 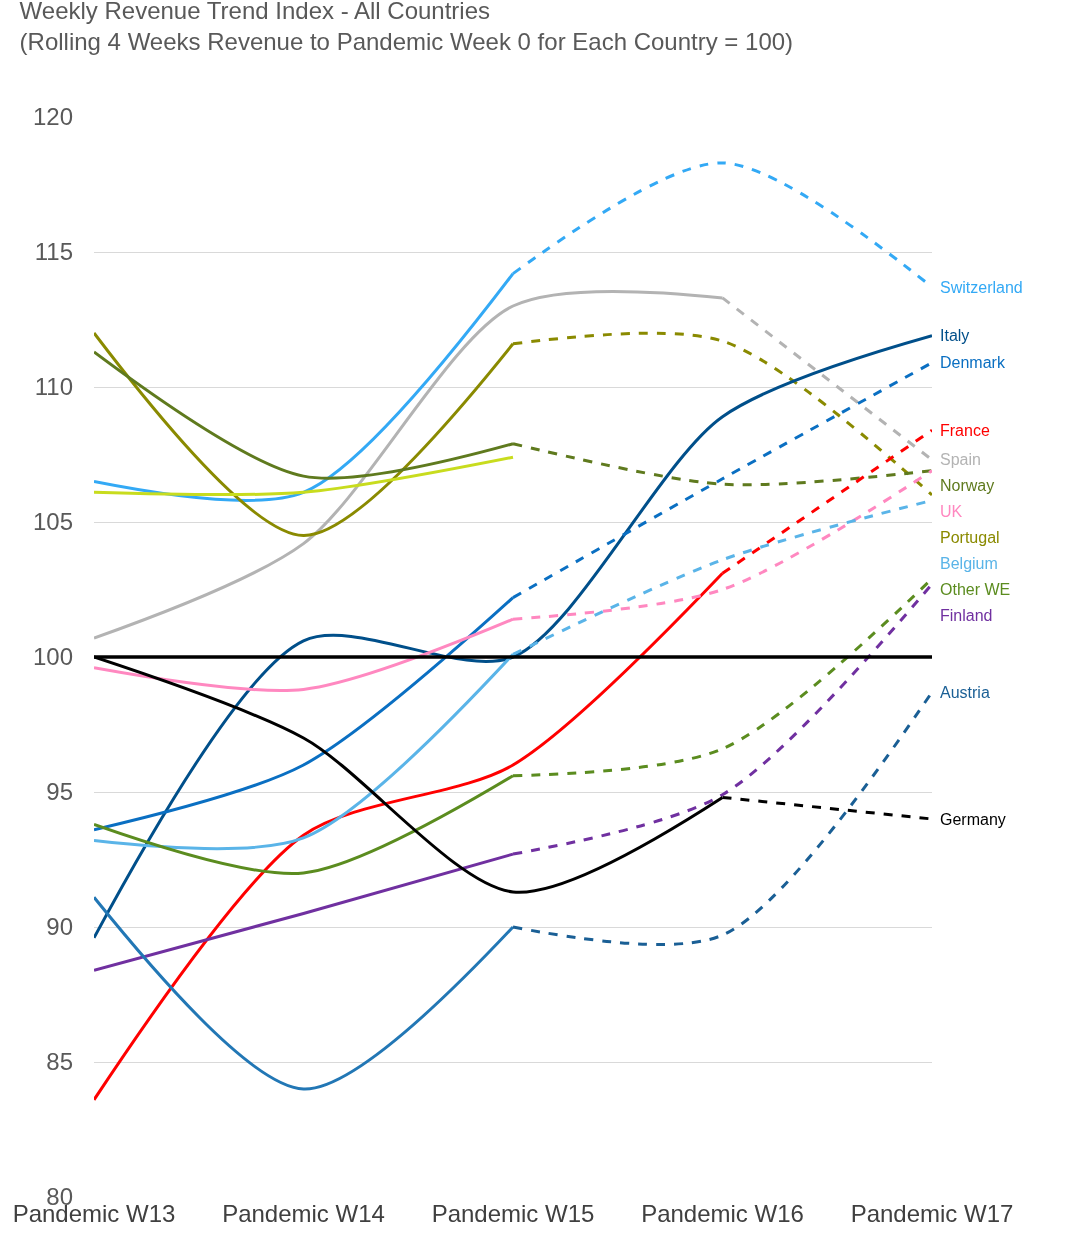 What do you see at coordinates (53, 252) in the screenshot?
I see `y-tick-label: 115` at bounding box center [53, 252].